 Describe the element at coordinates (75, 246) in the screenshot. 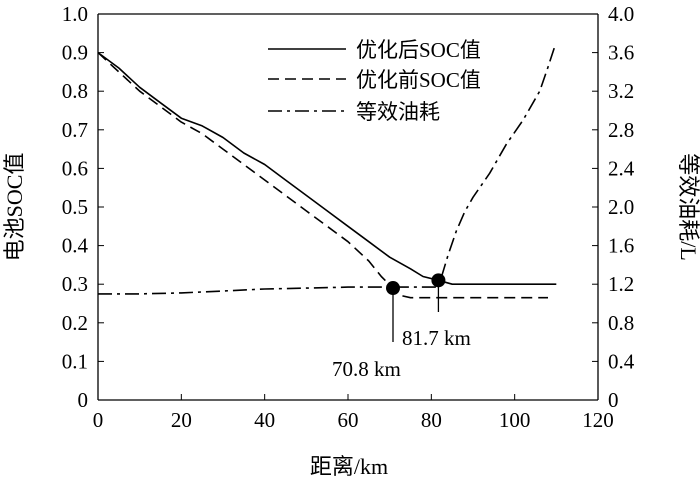

I see `y-tick-label: 0.4` at that location.